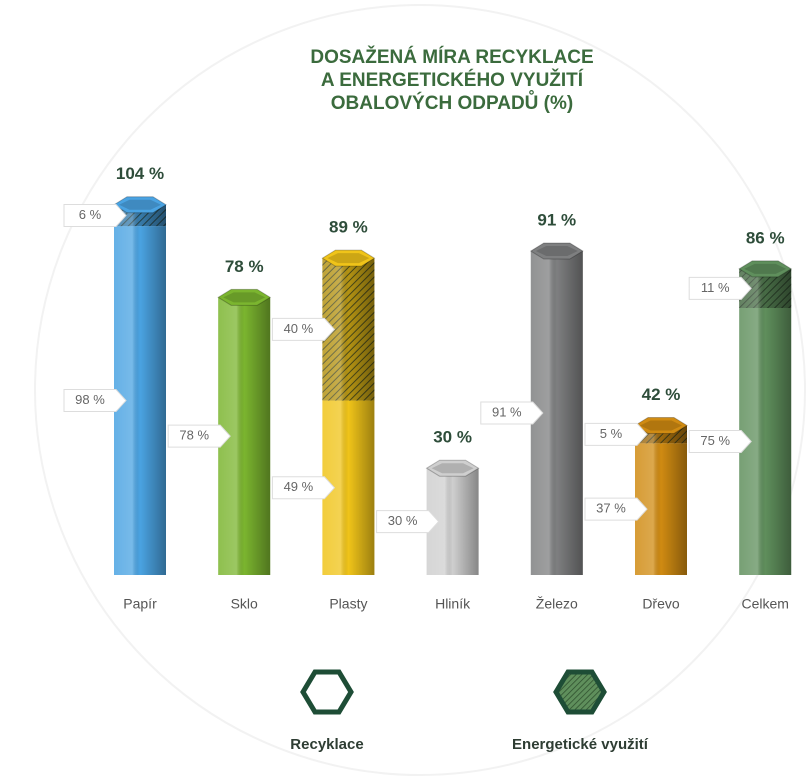 The height and width of the screenshot is (777, 811). I want to click on x-tick-label: Dřevo, so click(661, 604).